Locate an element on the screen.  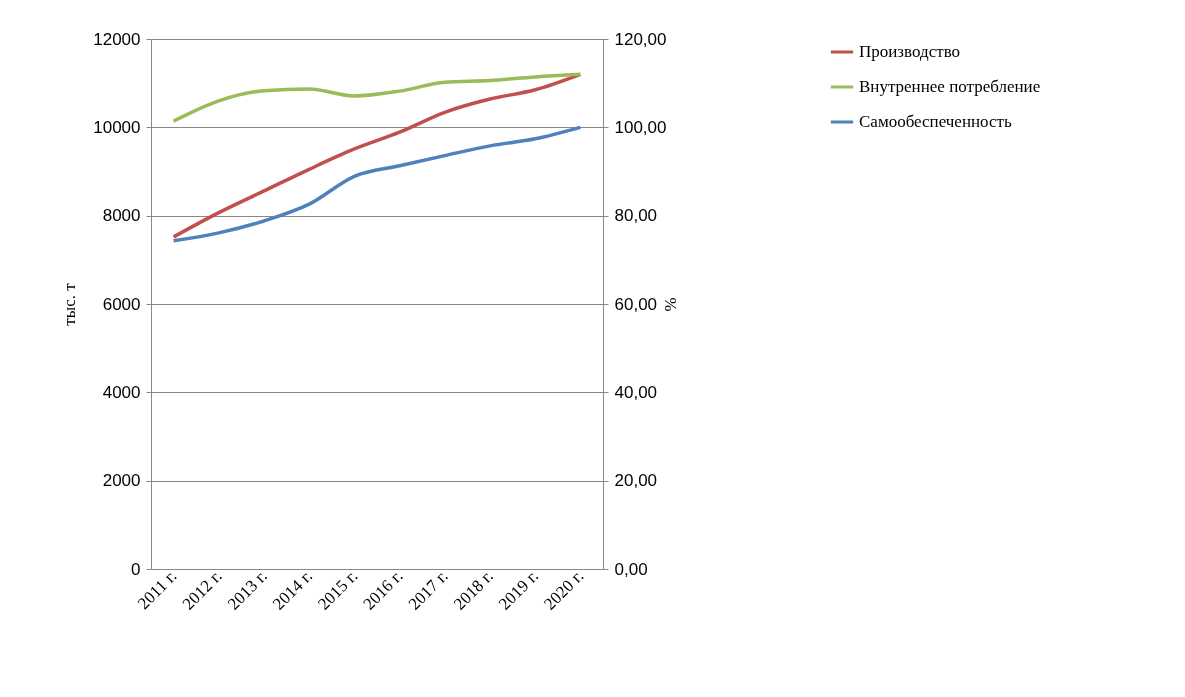
y2-tick-label: 60,00 is located at coordinates (636, 304).